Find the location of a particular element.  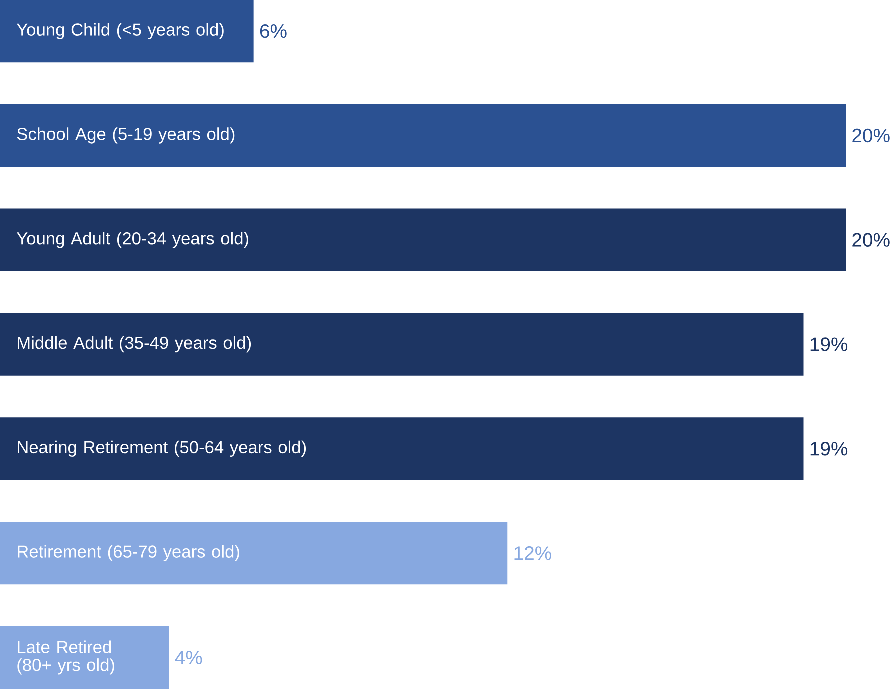

y-tick-label: Nearing Retirement (50-64 years old) is located at coordinates (162, 448).